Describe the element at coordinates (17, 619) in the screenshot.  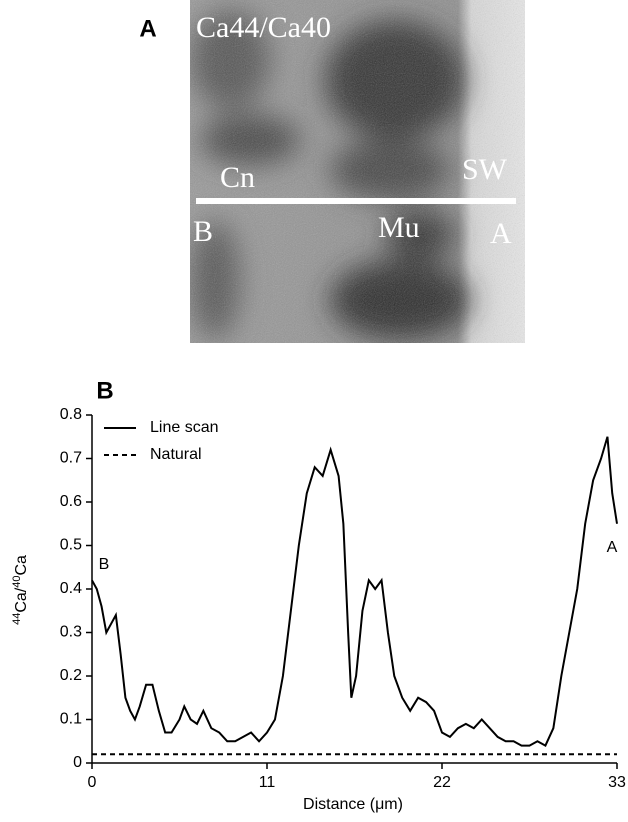
I see `superscript: 44` at that location.